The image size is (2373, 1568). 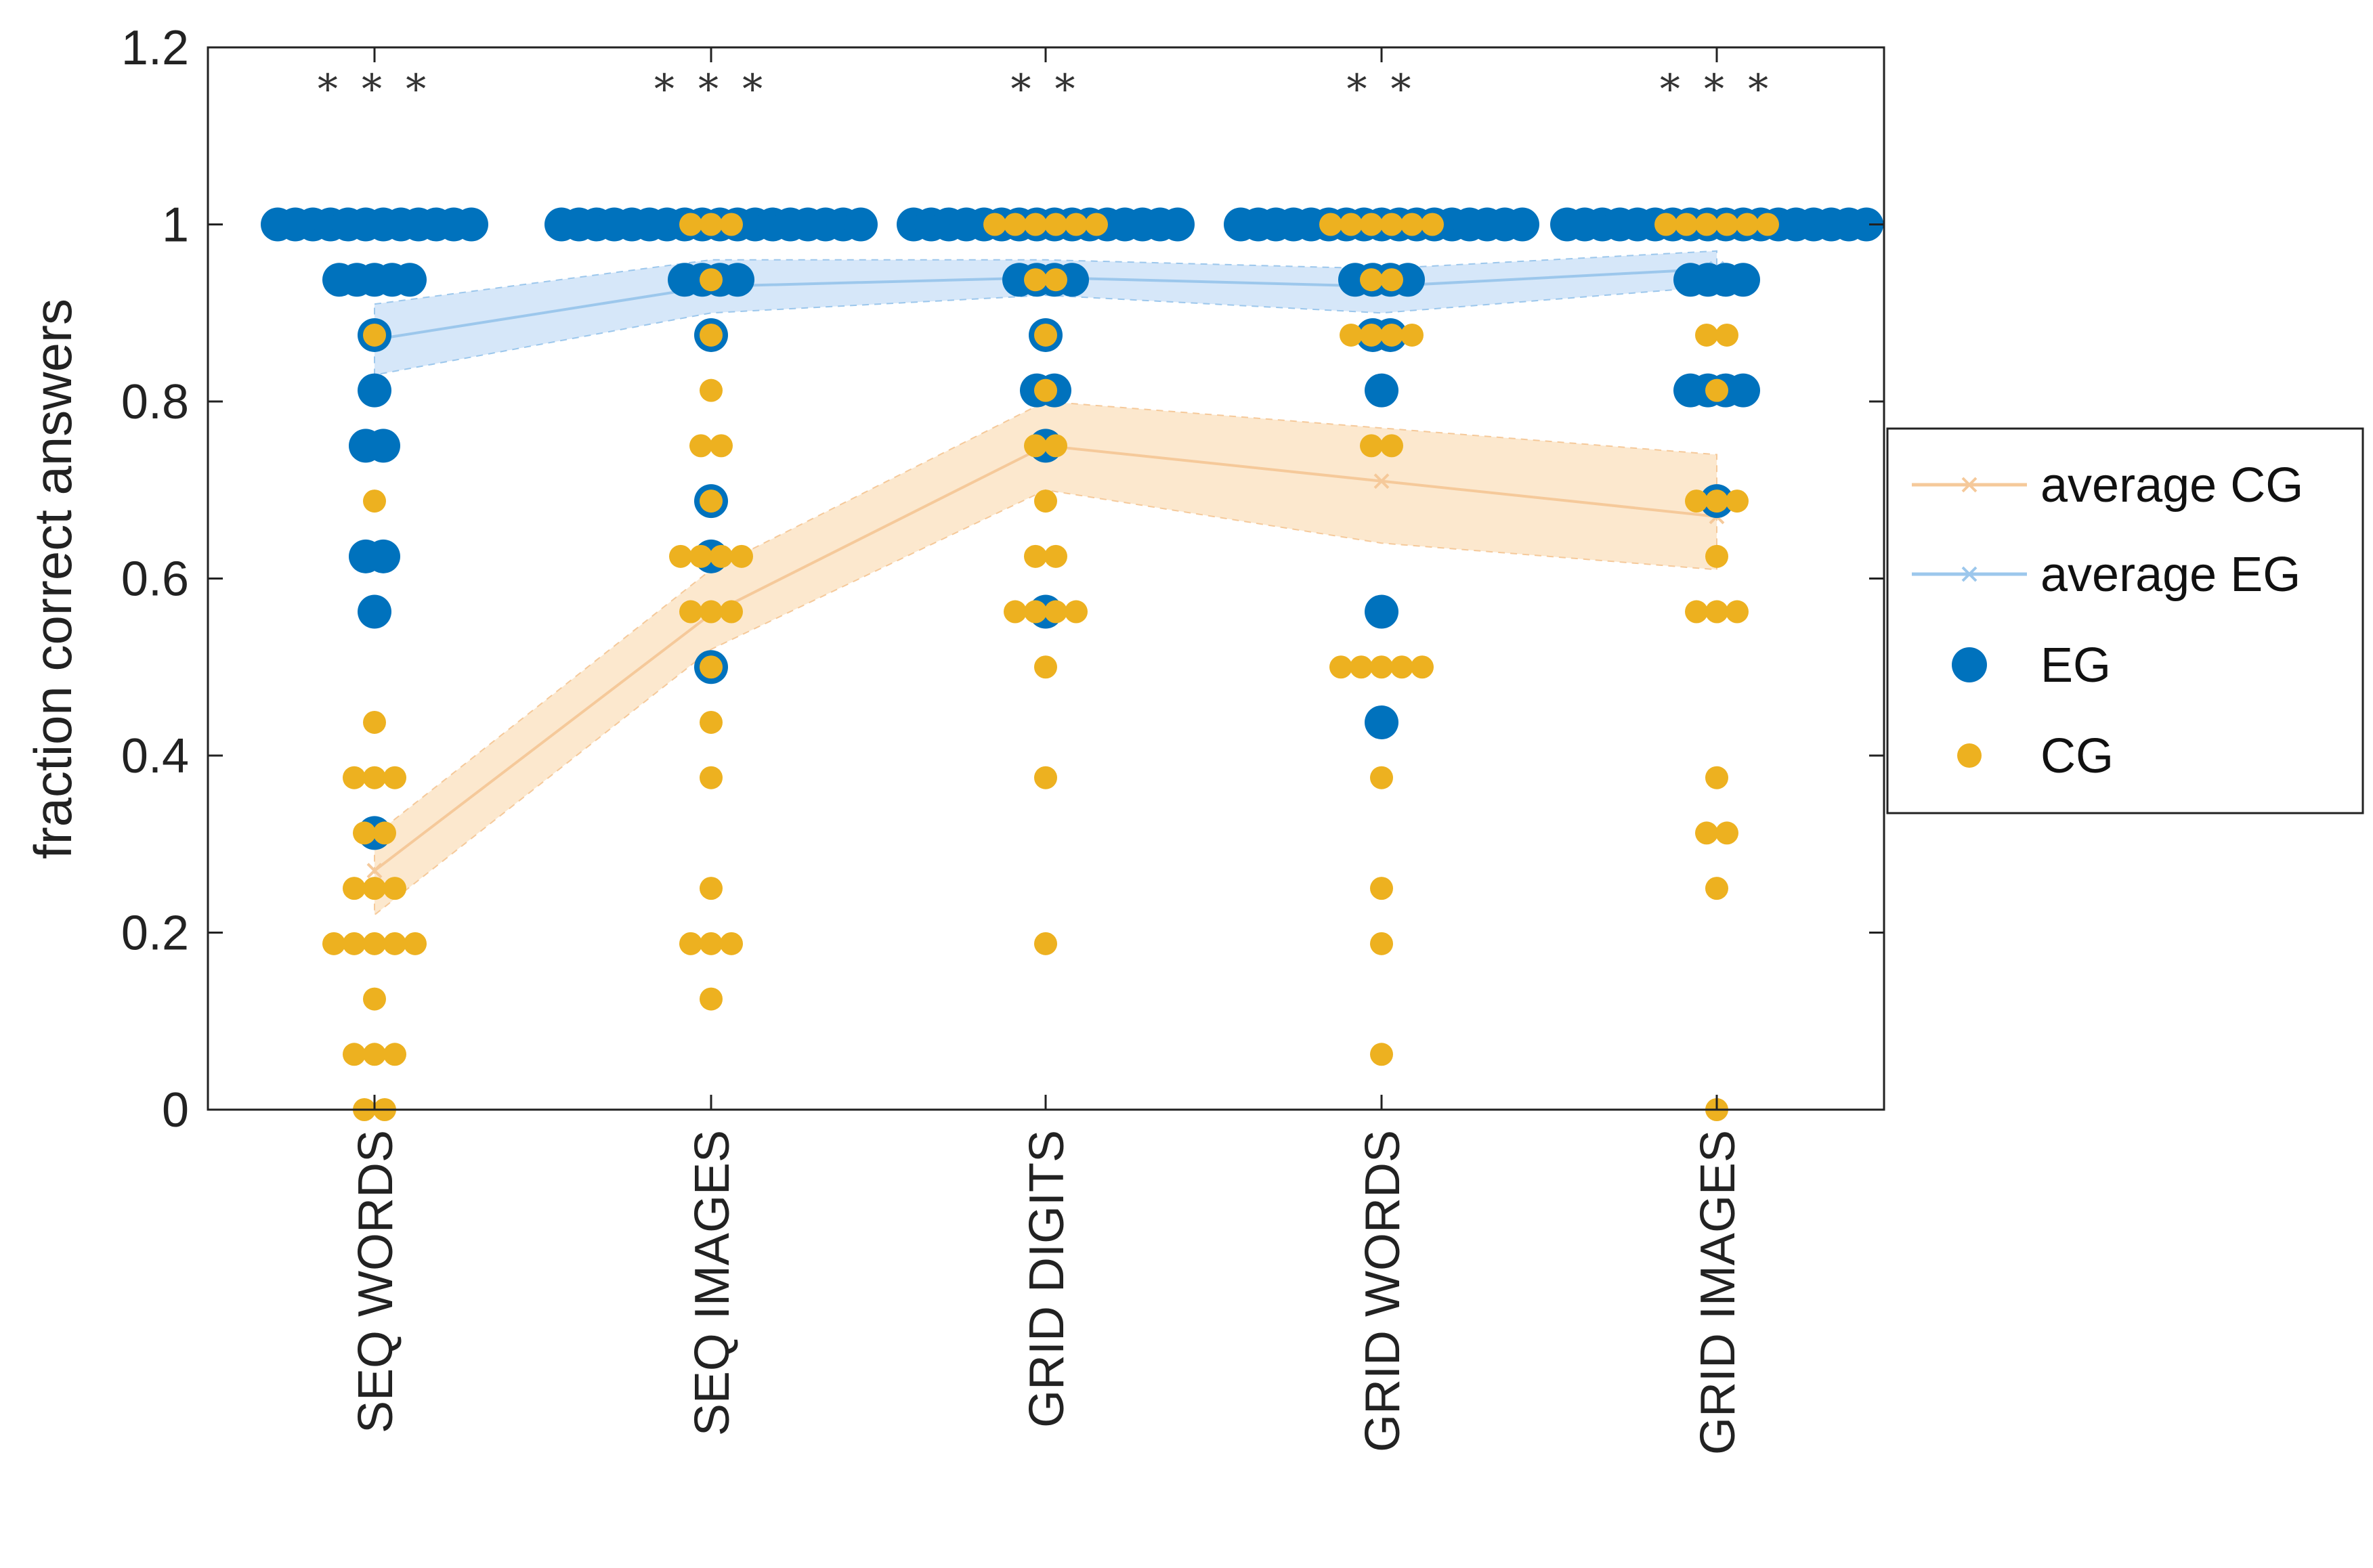 I want to click on legend-marker-eg, so click(x=1969, y=664).